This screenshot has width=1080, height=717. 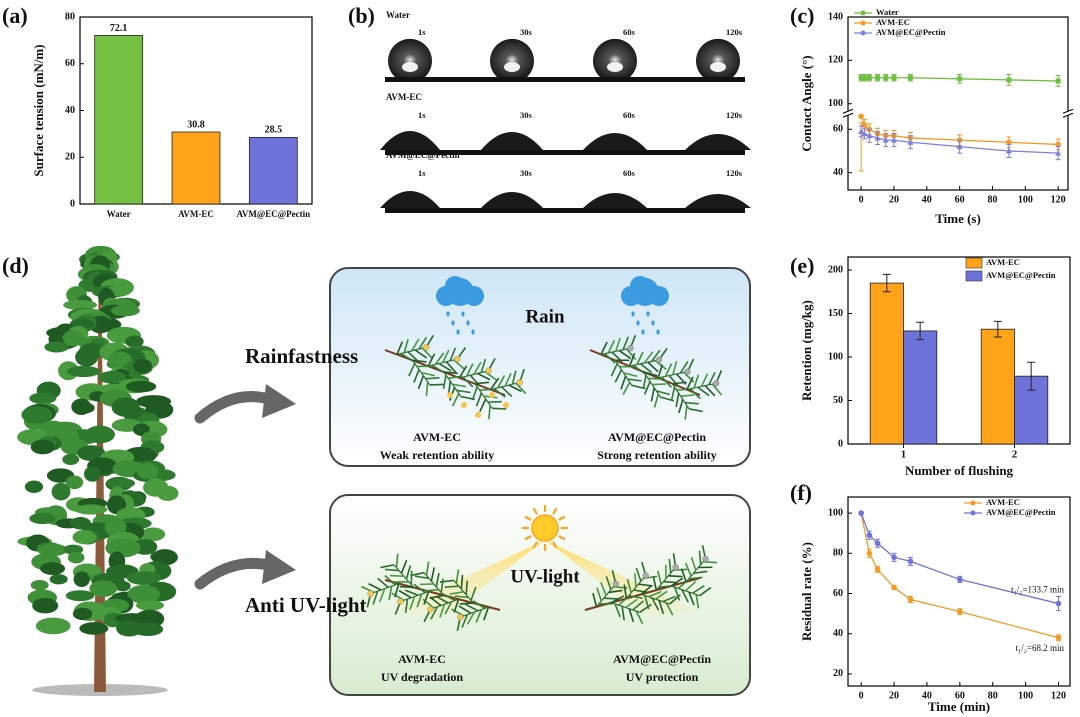 What do you see at coordinates (519, 382) in the screenshot?
I see `particle` at bounding box center [519, 382].